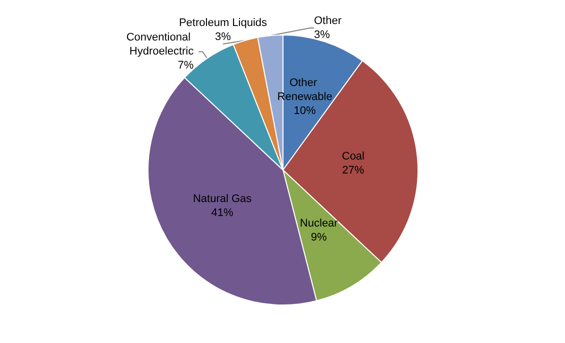 This screenshot has width=565, height=343. What do you see at coordinates (305, 110) in the screenshot?
I see `data-label: 10%` at bounding box center [305, 110].